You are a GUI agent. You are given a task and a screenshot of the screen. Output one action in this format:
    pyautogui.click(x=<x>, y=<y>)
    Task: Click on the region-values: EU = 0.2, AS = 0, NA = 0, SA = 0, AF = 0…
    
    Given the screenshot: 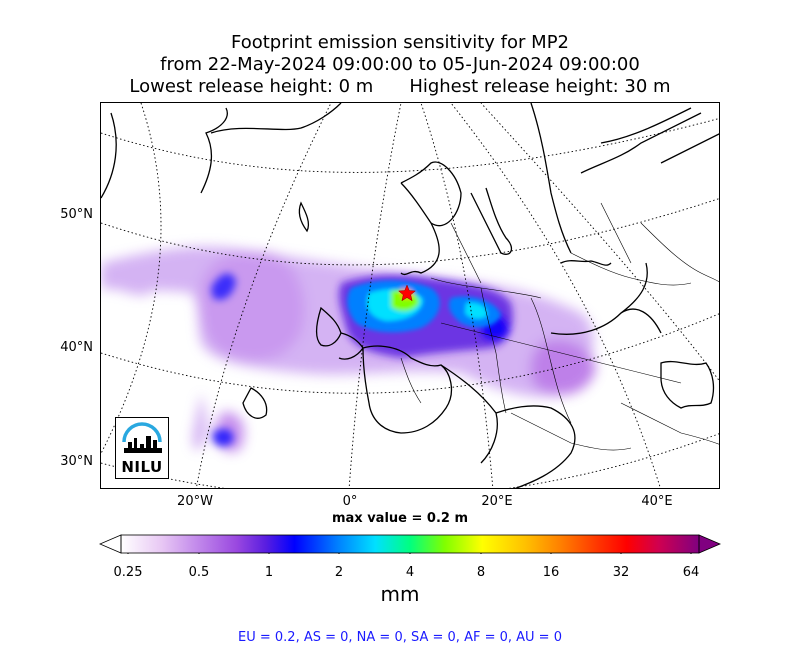 What is the action you would take?
    pyautogui.click(x=400, y=637)
    